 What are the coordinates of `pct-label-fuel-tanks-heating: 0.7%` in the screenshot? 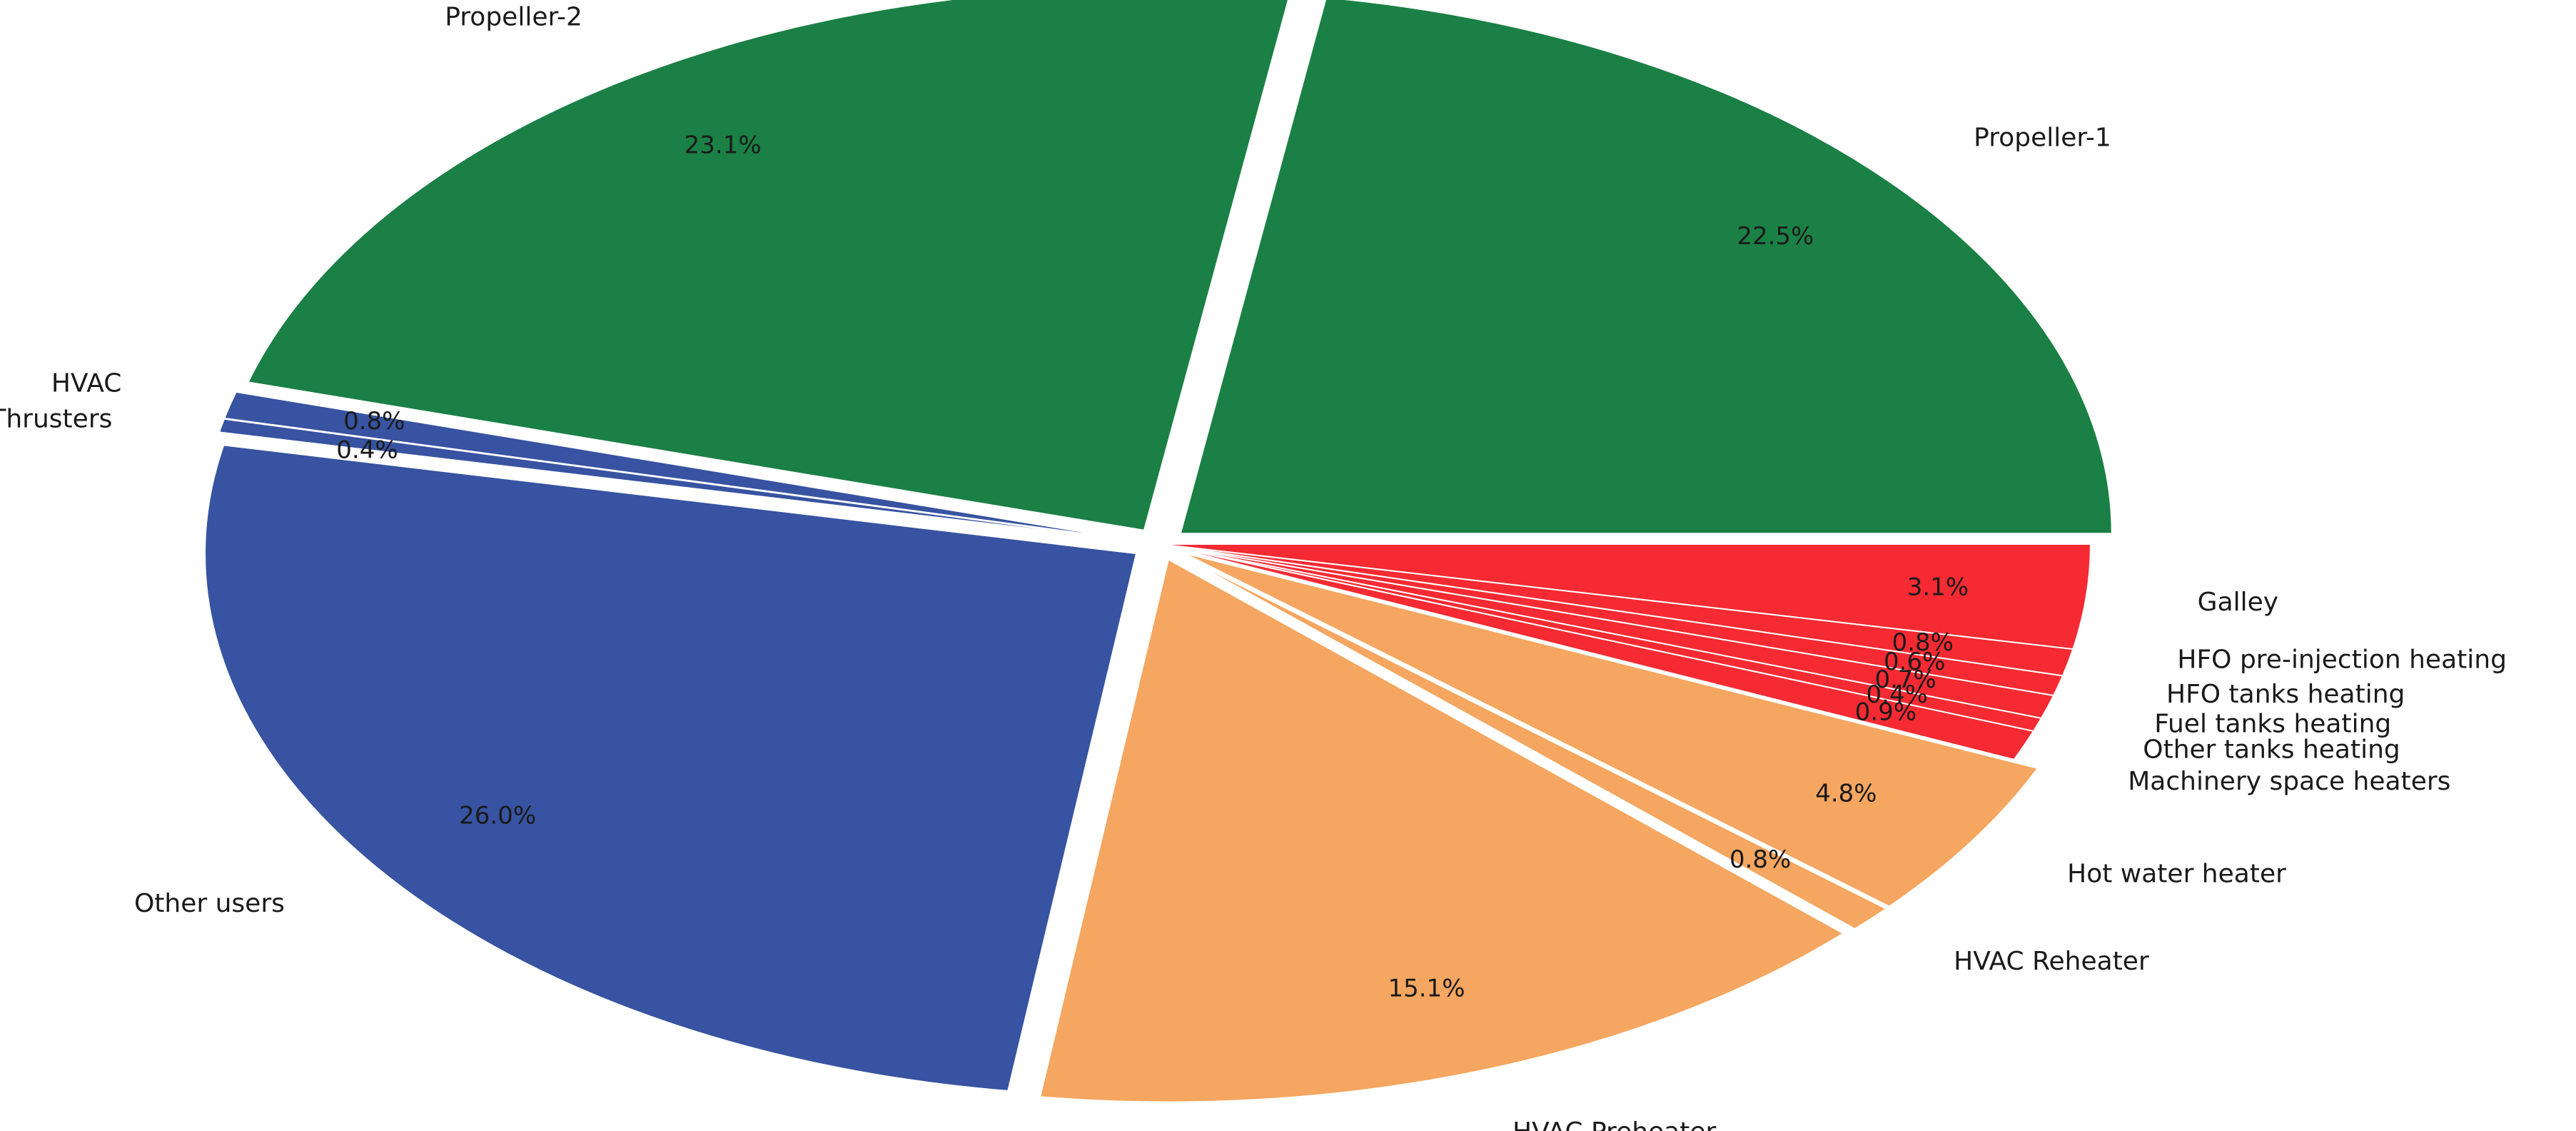 It's located at (1905, 679).